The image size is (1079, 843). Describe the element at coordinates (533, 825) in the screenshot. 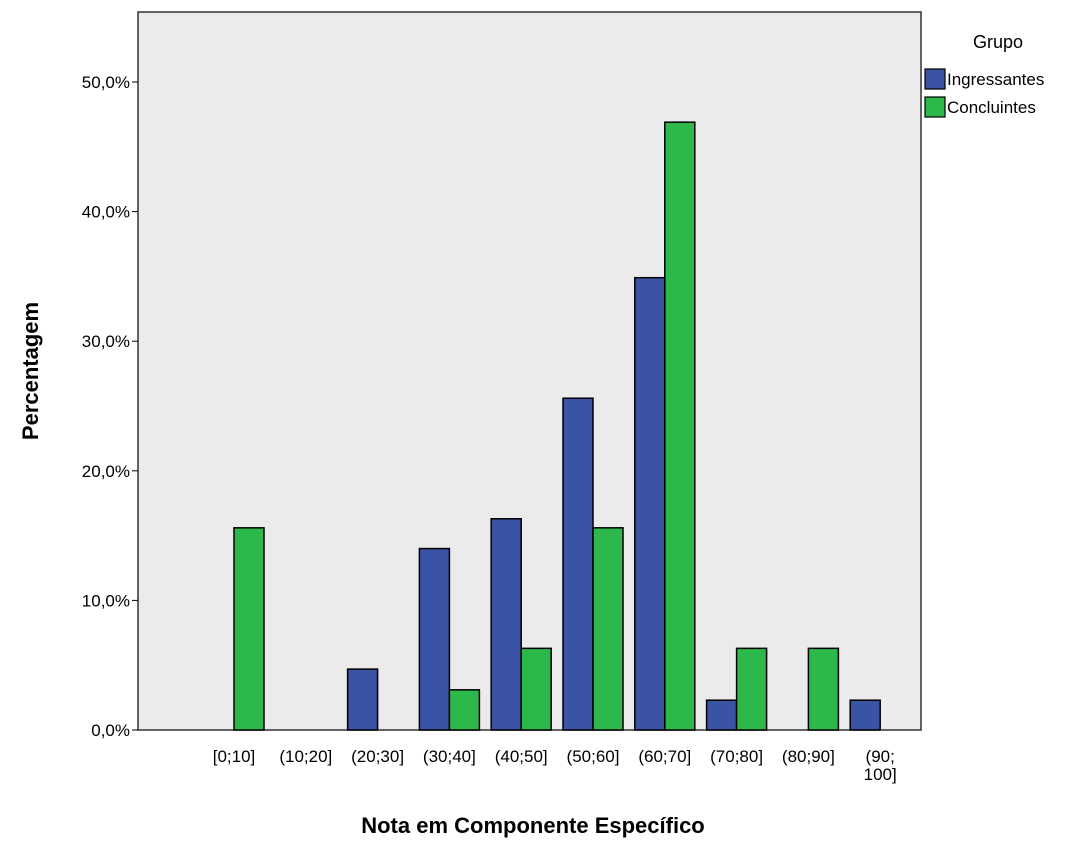

I see `x-axis-title: Nota em Componente Específico` at that location.